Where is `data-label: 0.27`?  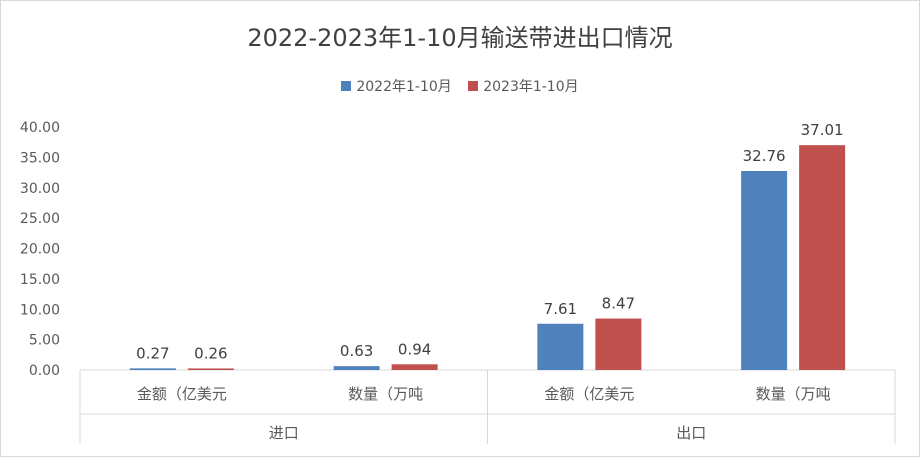
data-label: 0.27 is located at coordinates (152, 353).